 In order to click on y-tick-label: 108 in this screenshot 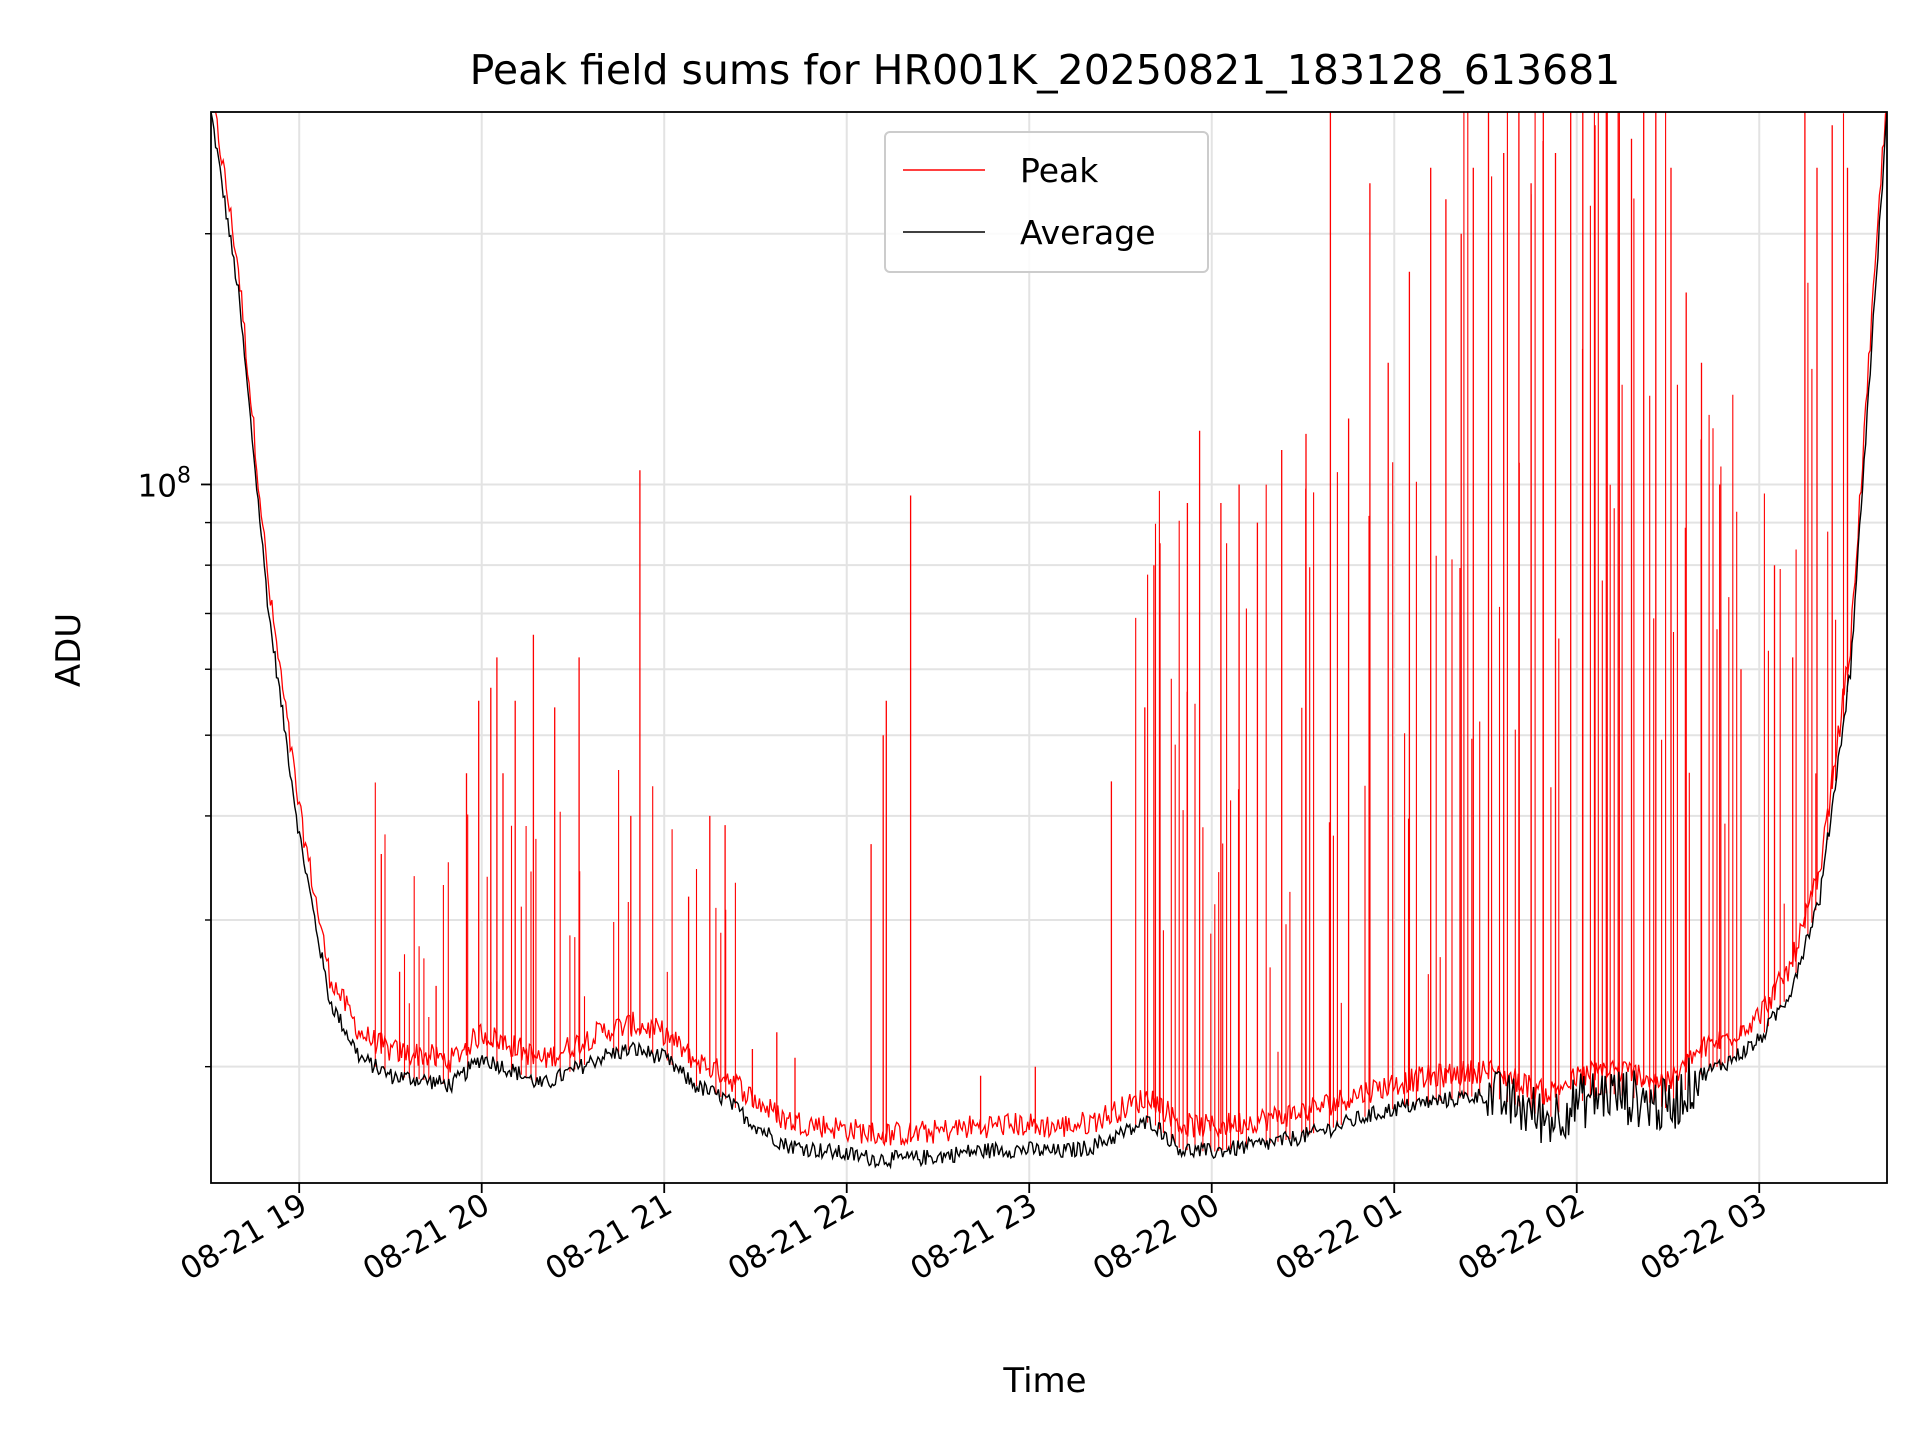, I will do `click(164, 483)`.